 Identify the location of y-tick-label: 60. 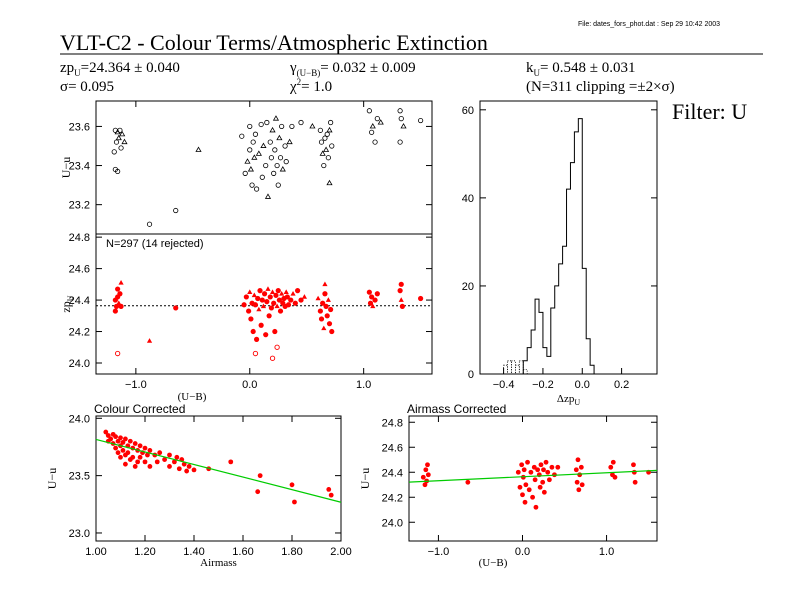
(468, 111).